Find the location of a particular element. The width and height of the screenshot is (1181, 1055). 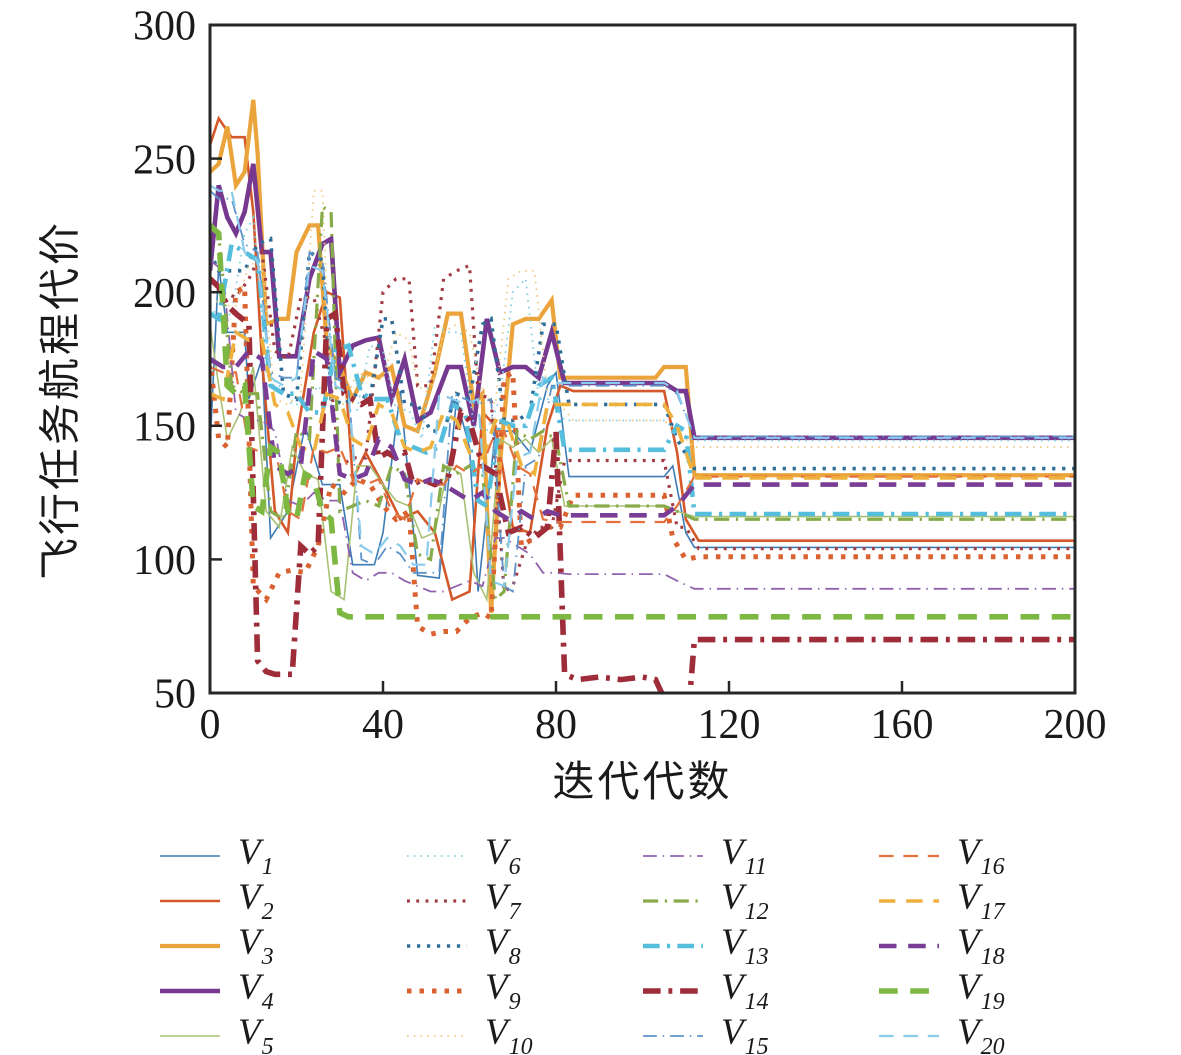

legend-swatch-V10 is located at coordinates (437, 1035).